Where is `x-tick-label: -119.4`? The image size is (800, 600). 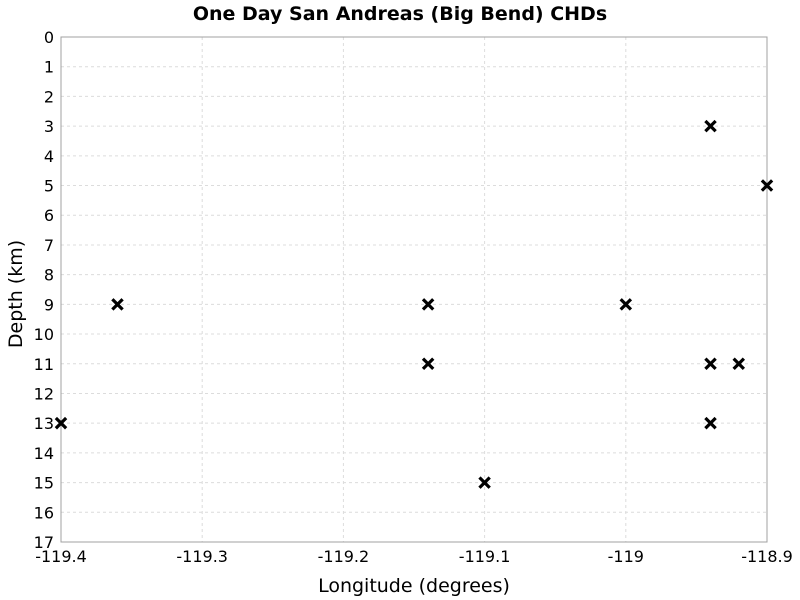 x-tick-label: -119.4 is located at coordinates (61, 556).